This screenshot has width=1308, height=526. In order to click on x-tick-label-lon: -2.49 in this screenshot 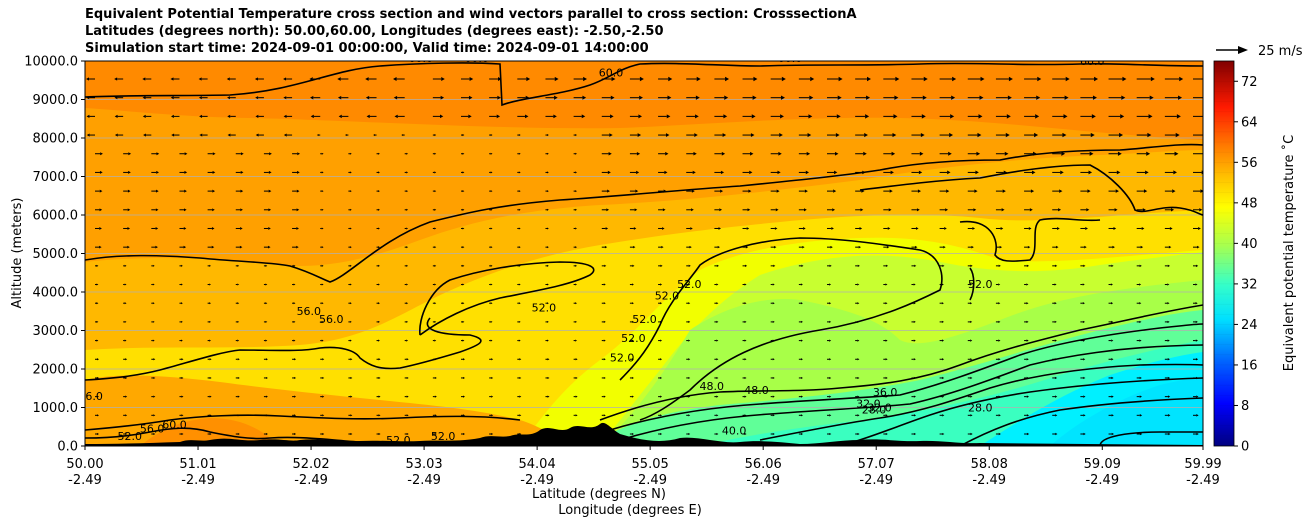, I will do `click(650, 480)`.